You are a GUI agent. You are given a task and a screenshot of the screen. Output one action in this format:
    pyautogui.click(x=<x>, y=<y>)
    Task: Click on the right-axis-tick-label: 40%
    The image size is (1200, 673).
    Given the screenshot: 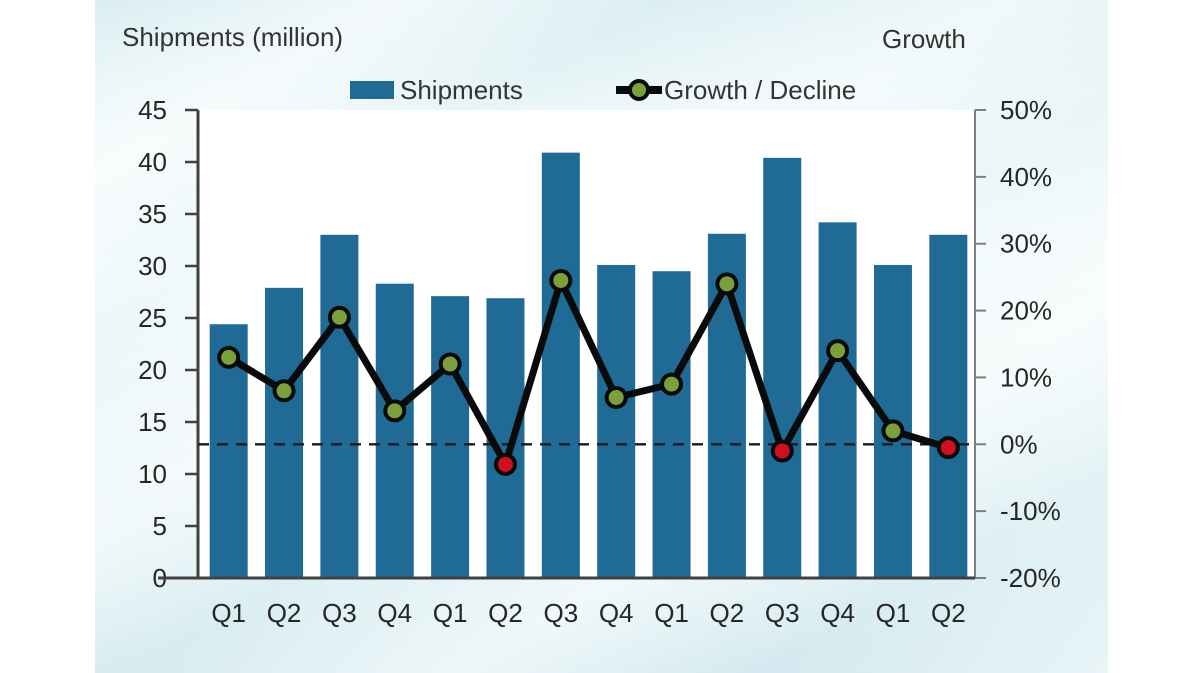 What is the action you would take?
    pyautogui.click(x=1026, y=177)
    